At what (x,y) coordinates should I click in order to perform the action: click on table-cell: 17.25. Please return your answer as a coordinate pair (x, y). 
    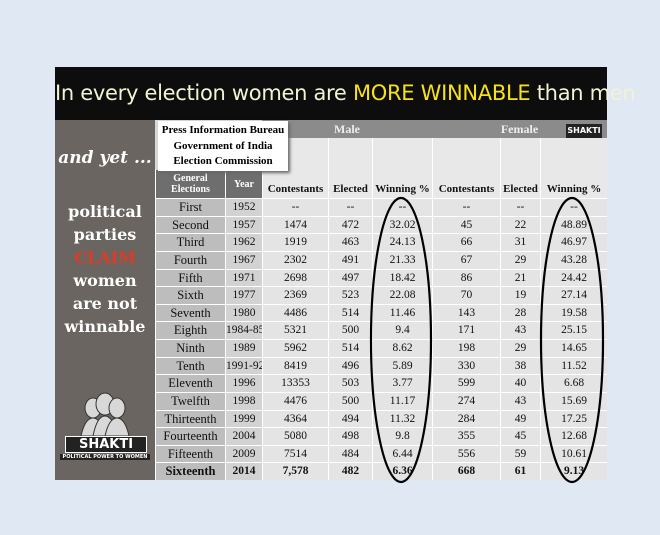
    Looking at the image, I should click on (573, 418).